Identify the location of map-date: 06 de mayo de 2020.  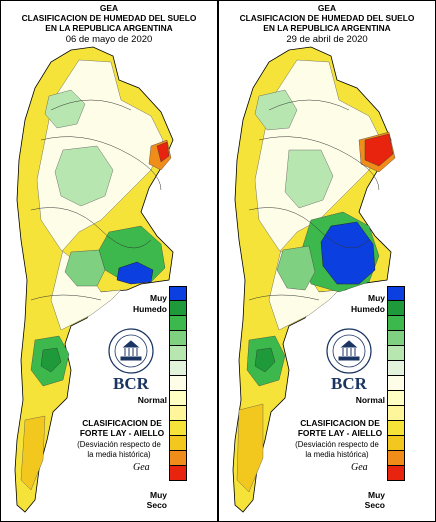
(109, 39).